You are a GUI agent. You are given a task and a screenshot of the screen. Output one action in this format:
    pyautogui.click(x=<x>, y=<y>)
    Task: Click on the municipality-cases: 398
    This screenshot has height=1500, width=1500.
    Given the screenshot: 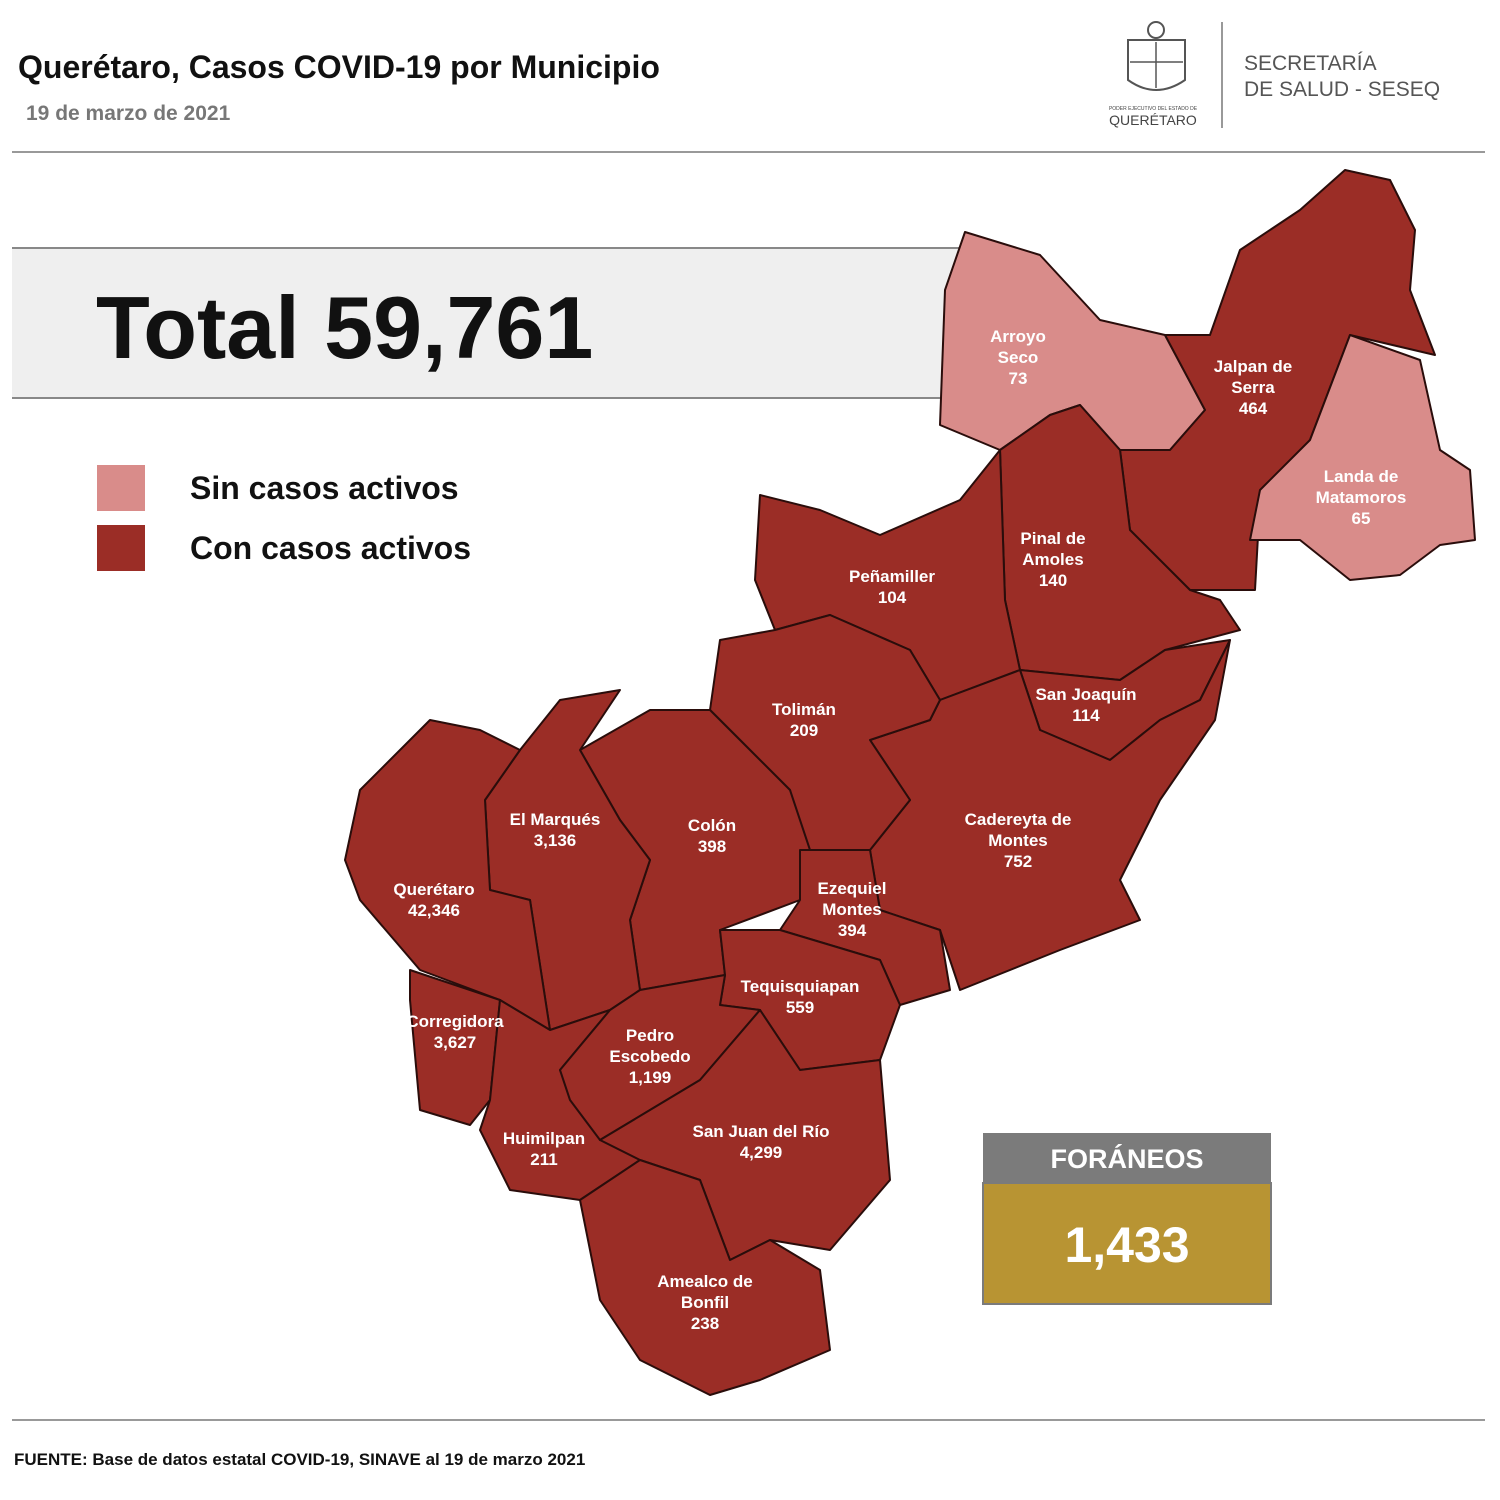 What is the action you would take?
    pyautogui.click(x=712, y=846)
    